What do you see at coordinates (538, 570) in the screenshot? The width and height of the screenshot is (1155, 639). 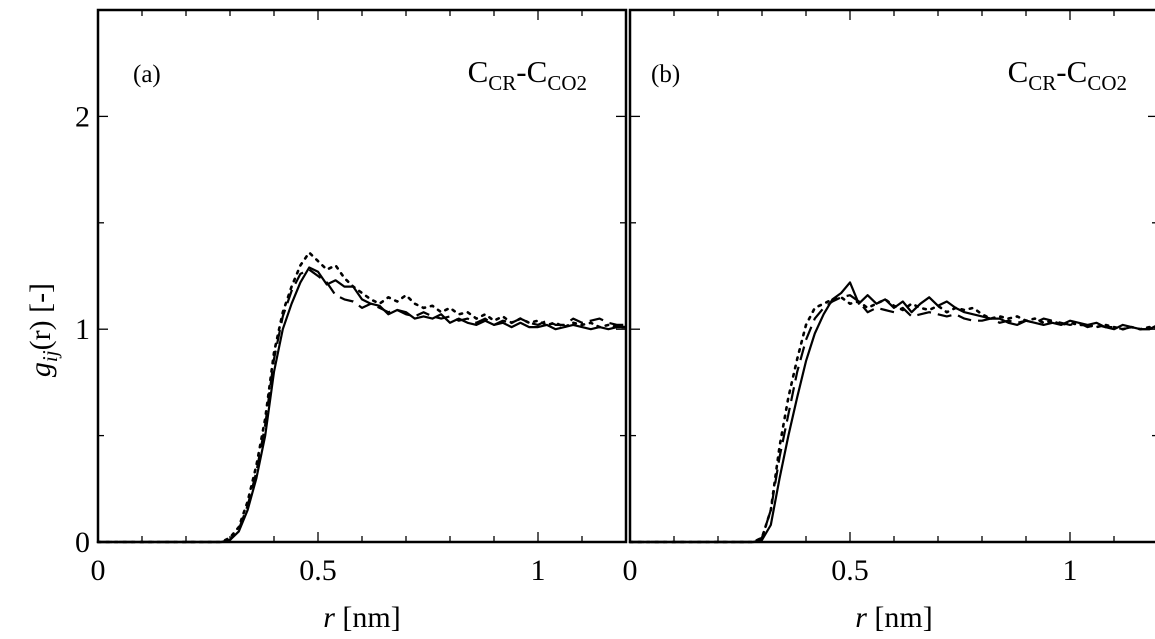 I see `panel-a-x-tick-label: 1` at bounding box center [538, 570].